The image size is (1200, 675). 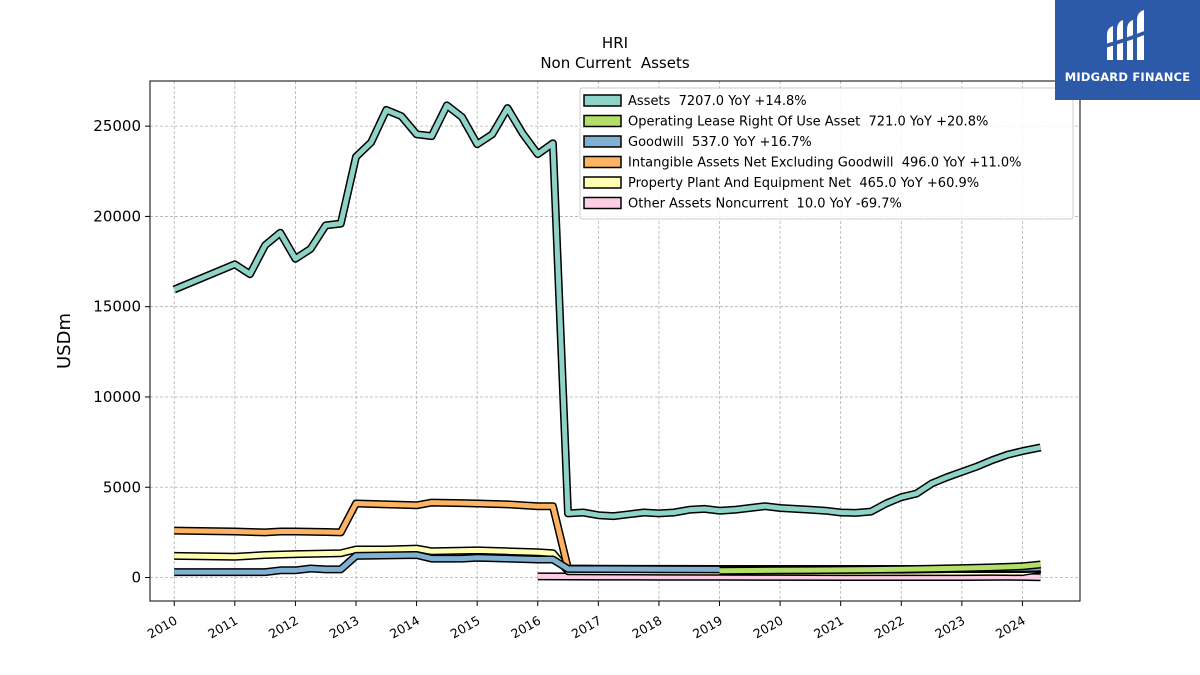 I want to click on x-tick-label: 2011, so click(x=222, y=627).